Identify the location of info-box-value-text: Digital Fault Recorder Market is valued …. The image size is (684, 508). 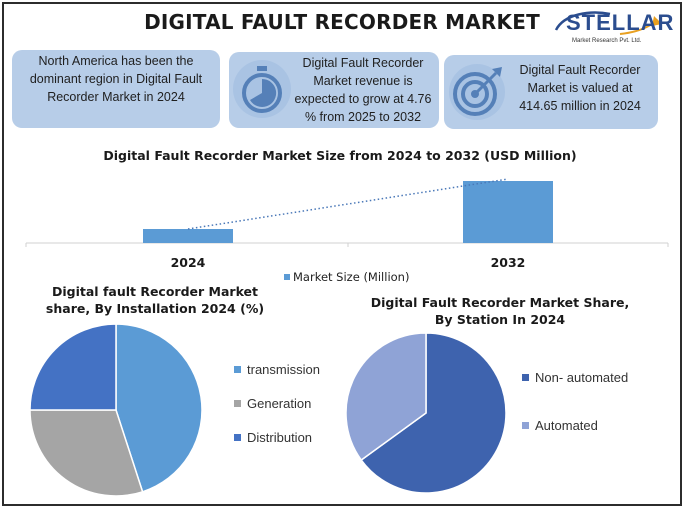
(580, 88).